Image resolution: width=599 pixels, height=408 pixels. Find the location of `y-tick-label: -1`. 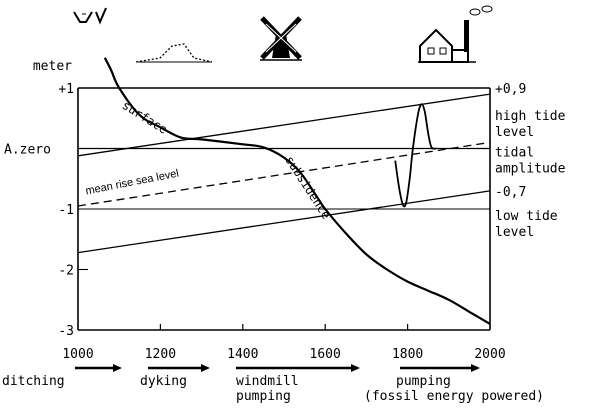

y-tick-label: -1 is located at coordinates (66, 210).